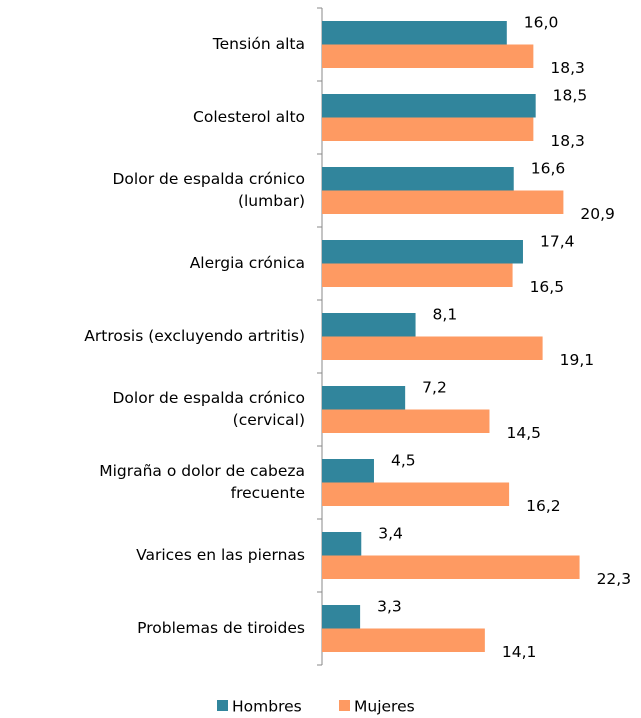  Describe the element at coordinates (547, 287) in the screenshot. I see `value-label: 16,5` at that location.